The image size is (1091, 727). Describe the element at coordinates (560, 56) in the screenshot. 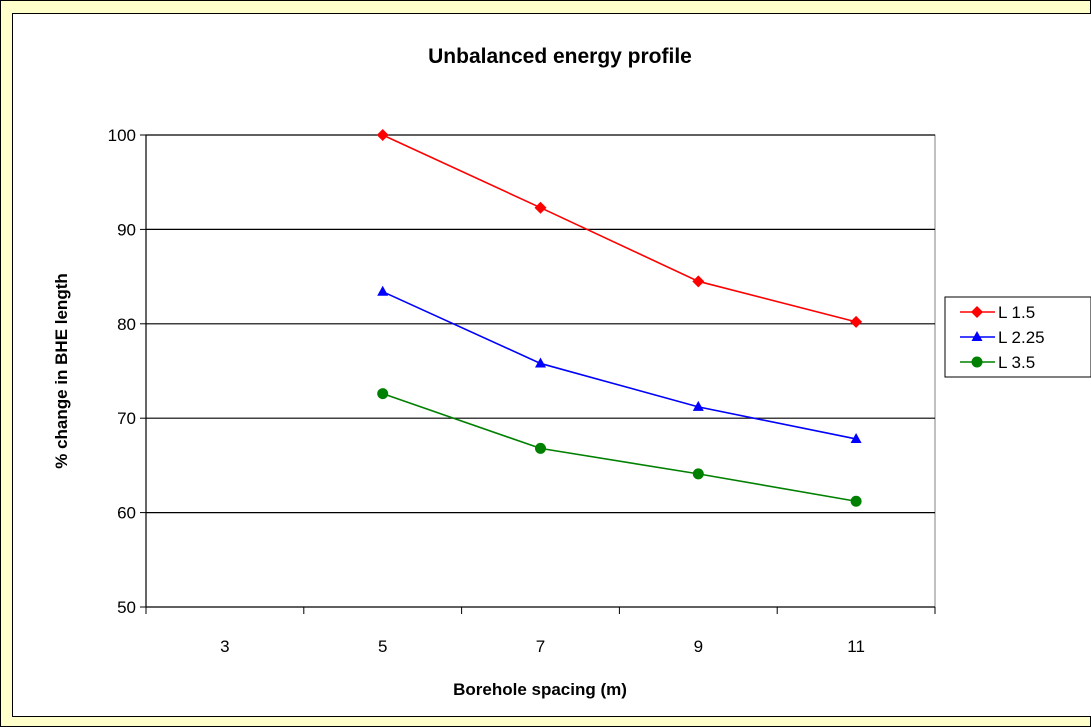

I see `chart-title: Unbalanced energy profile` at that location.